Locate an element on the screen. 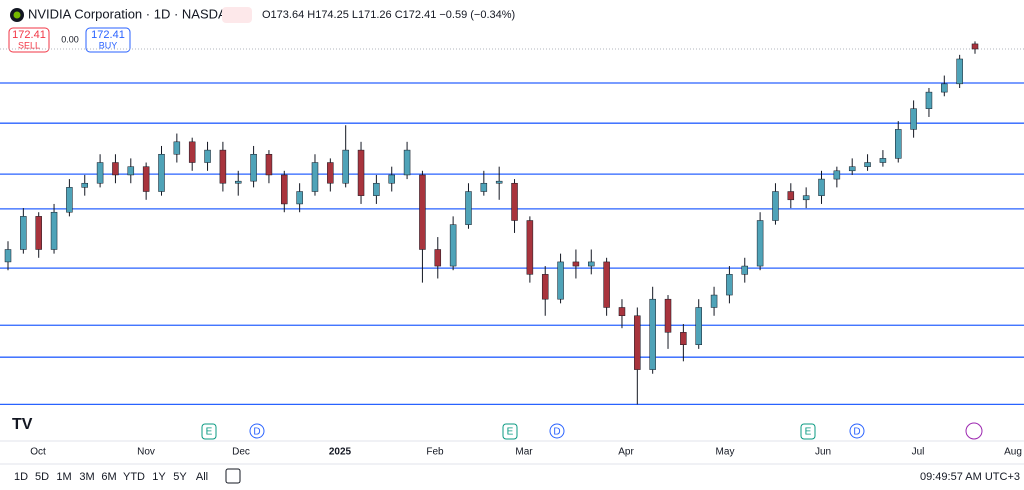  buy-price: 172.41 is located at coordinates (108, 35).